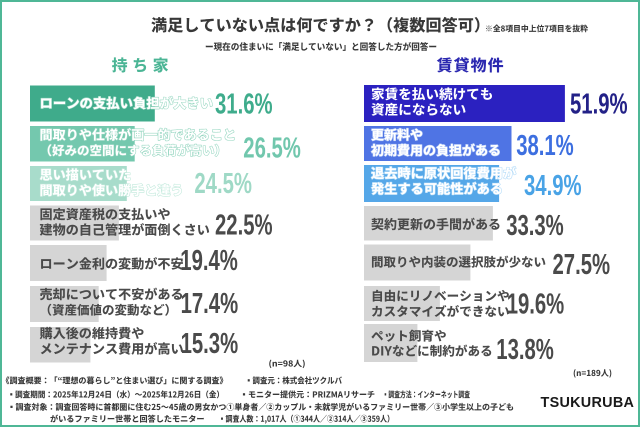 Image resolution: width=640 pixels, height=427 pixels. Describe the element at coordinates (545, 146) in the screenshot. I see `svg-text: 38.1%` at that location.